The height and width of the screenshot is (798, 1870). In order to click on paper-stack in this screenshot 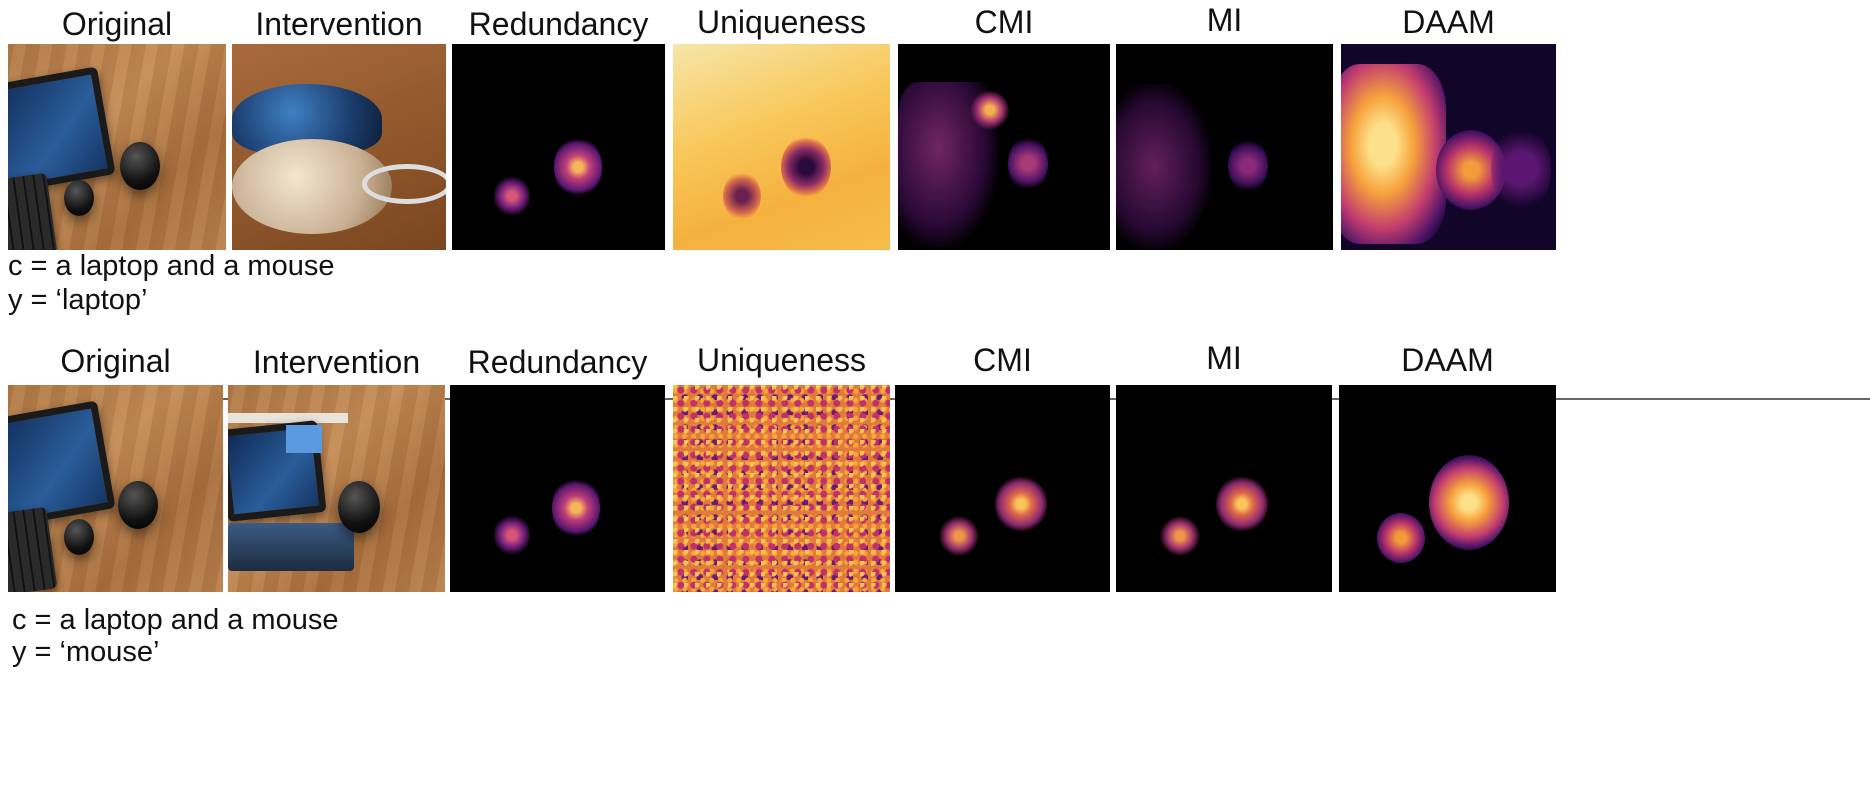, I will do `click(288, 418)`.